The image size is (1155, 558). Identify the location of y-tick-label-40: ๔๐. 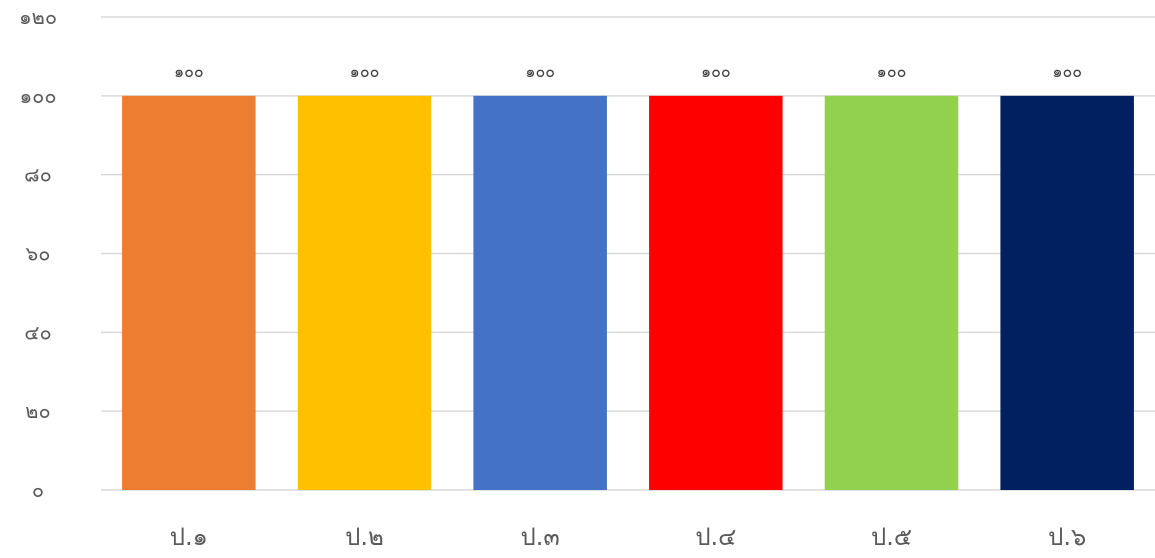
(37, 332).